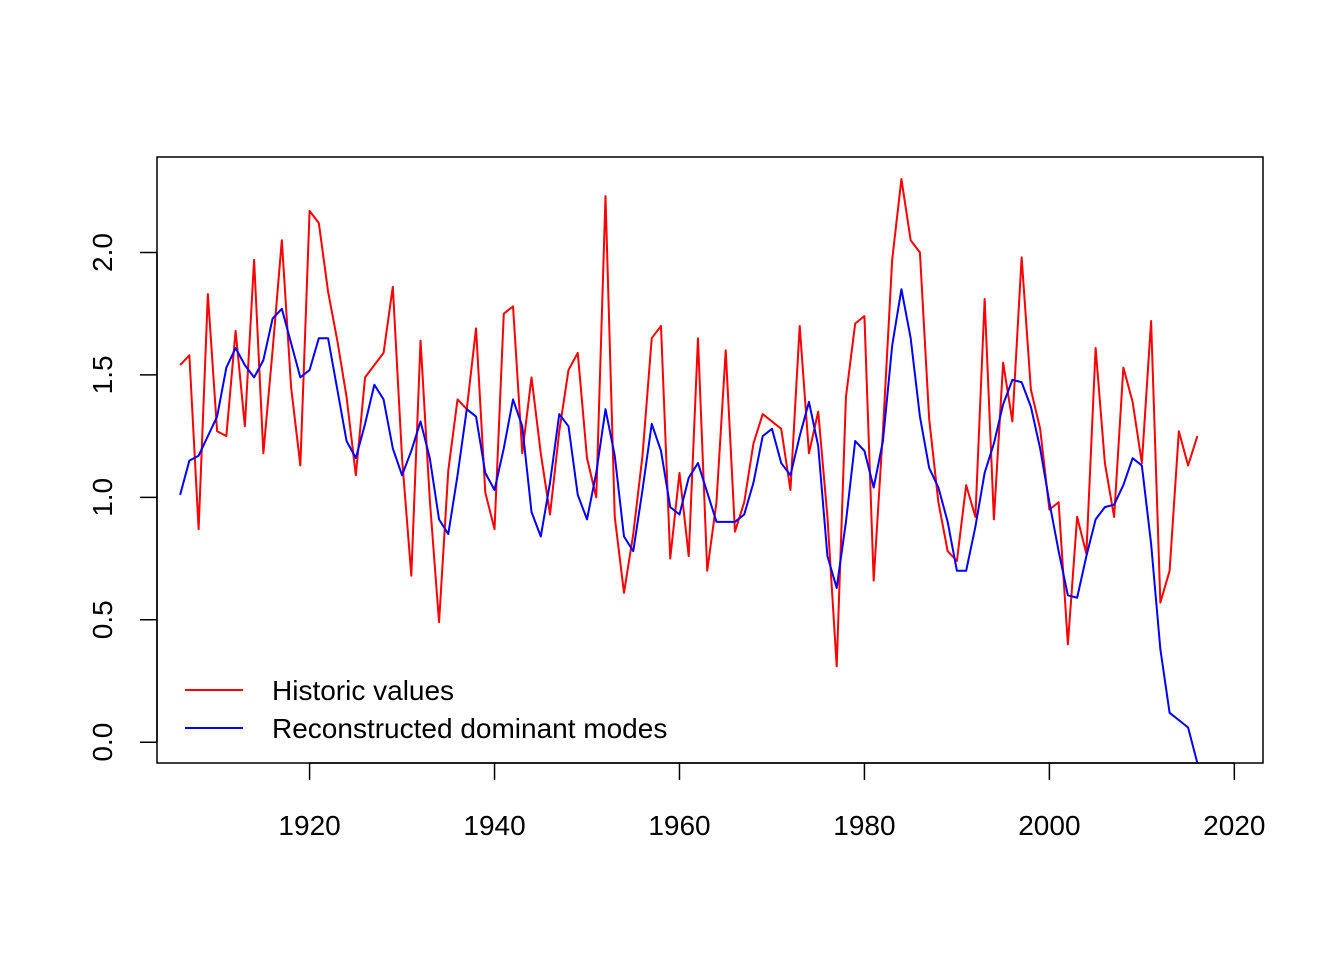 This screenshot has width=1344, height=960. What do you see at coordinates (102, 374) in the screenshot?
I see `y-tick-label: 1.5` at bounding box center [102, 374].